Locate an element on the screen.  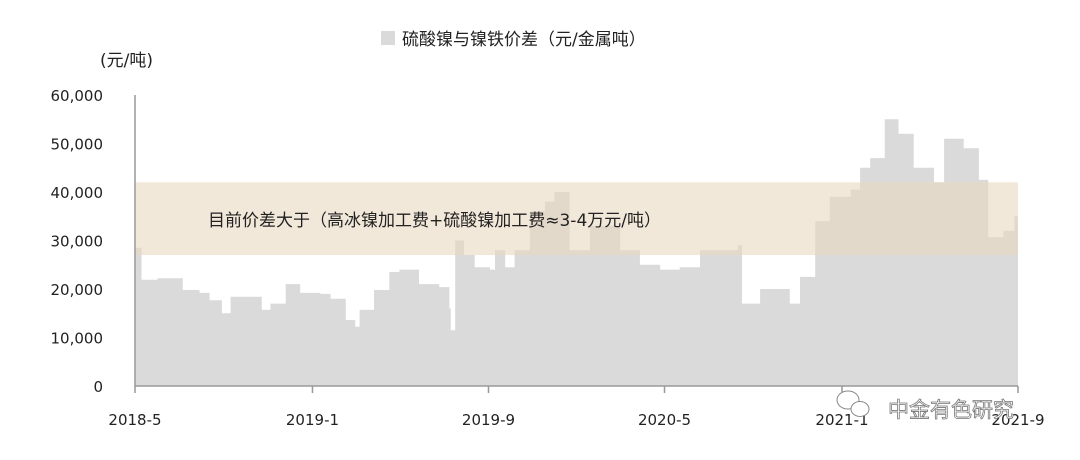
y-tick-label: 10,000 is located at coordinates (77, 339).